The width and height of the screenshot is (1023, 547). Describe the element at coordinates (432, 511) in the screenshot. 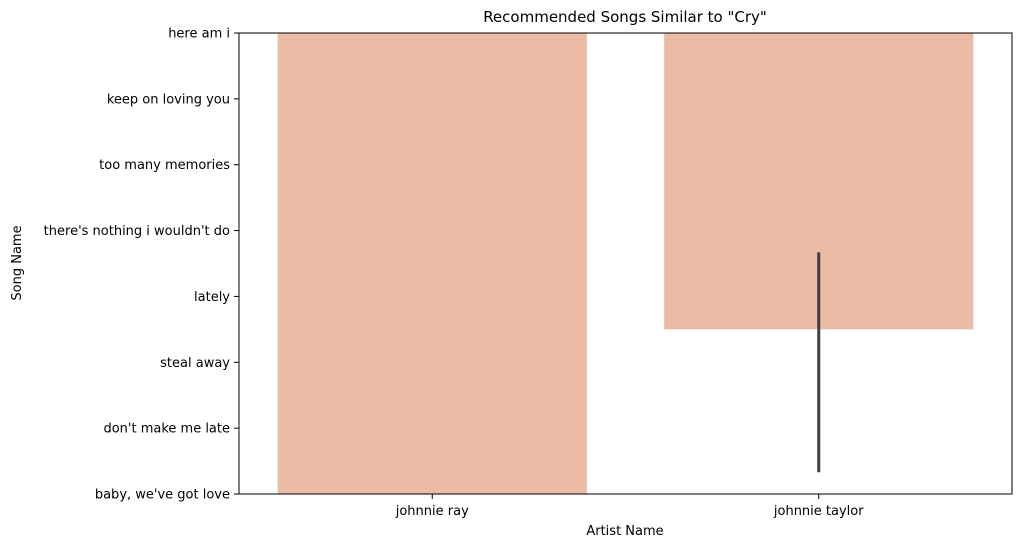

I see `x-tick-label: johnnie ray` at that location.